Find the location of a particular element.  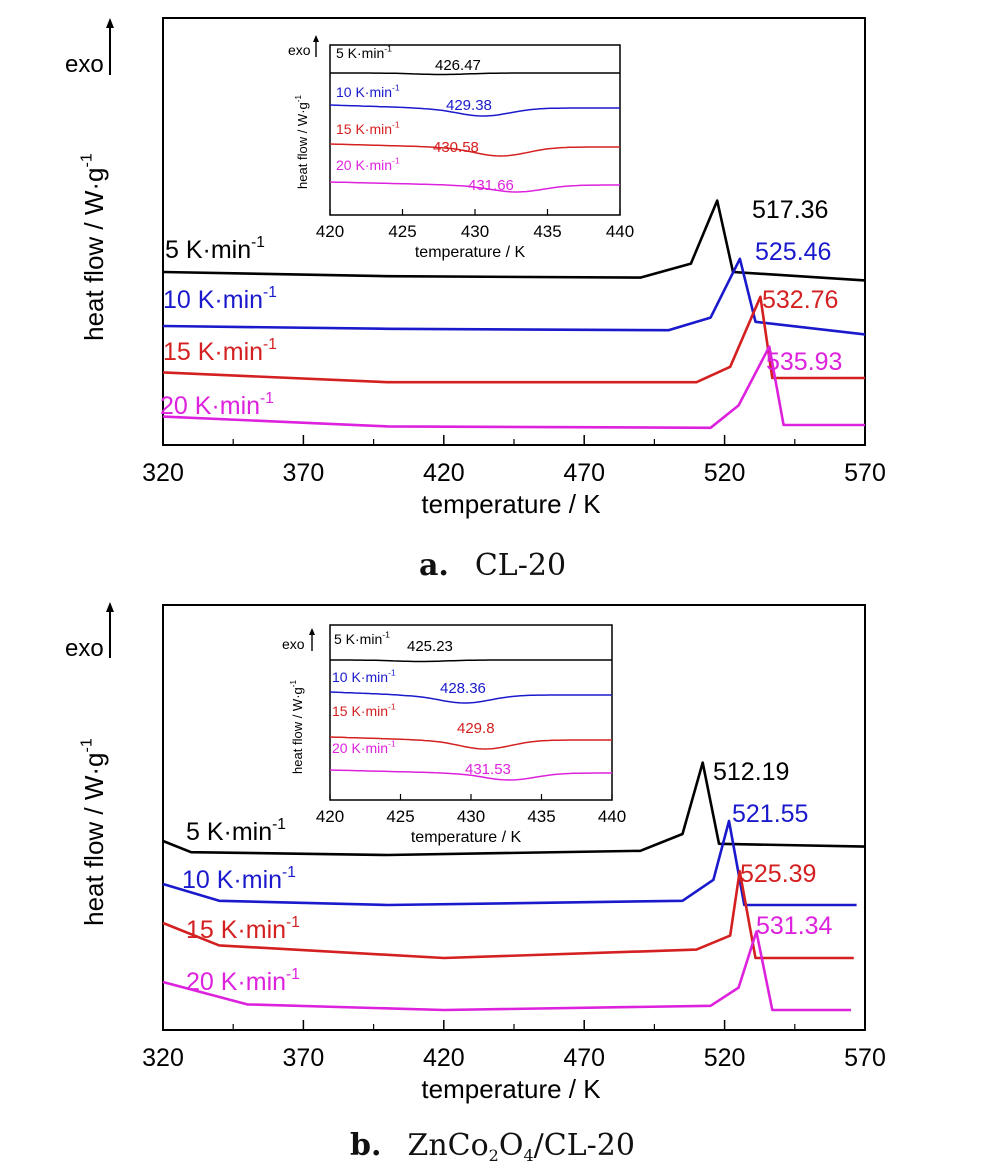

inset-series-label-1-0: 5 K·min-1 is located at coordinates (362, 638).